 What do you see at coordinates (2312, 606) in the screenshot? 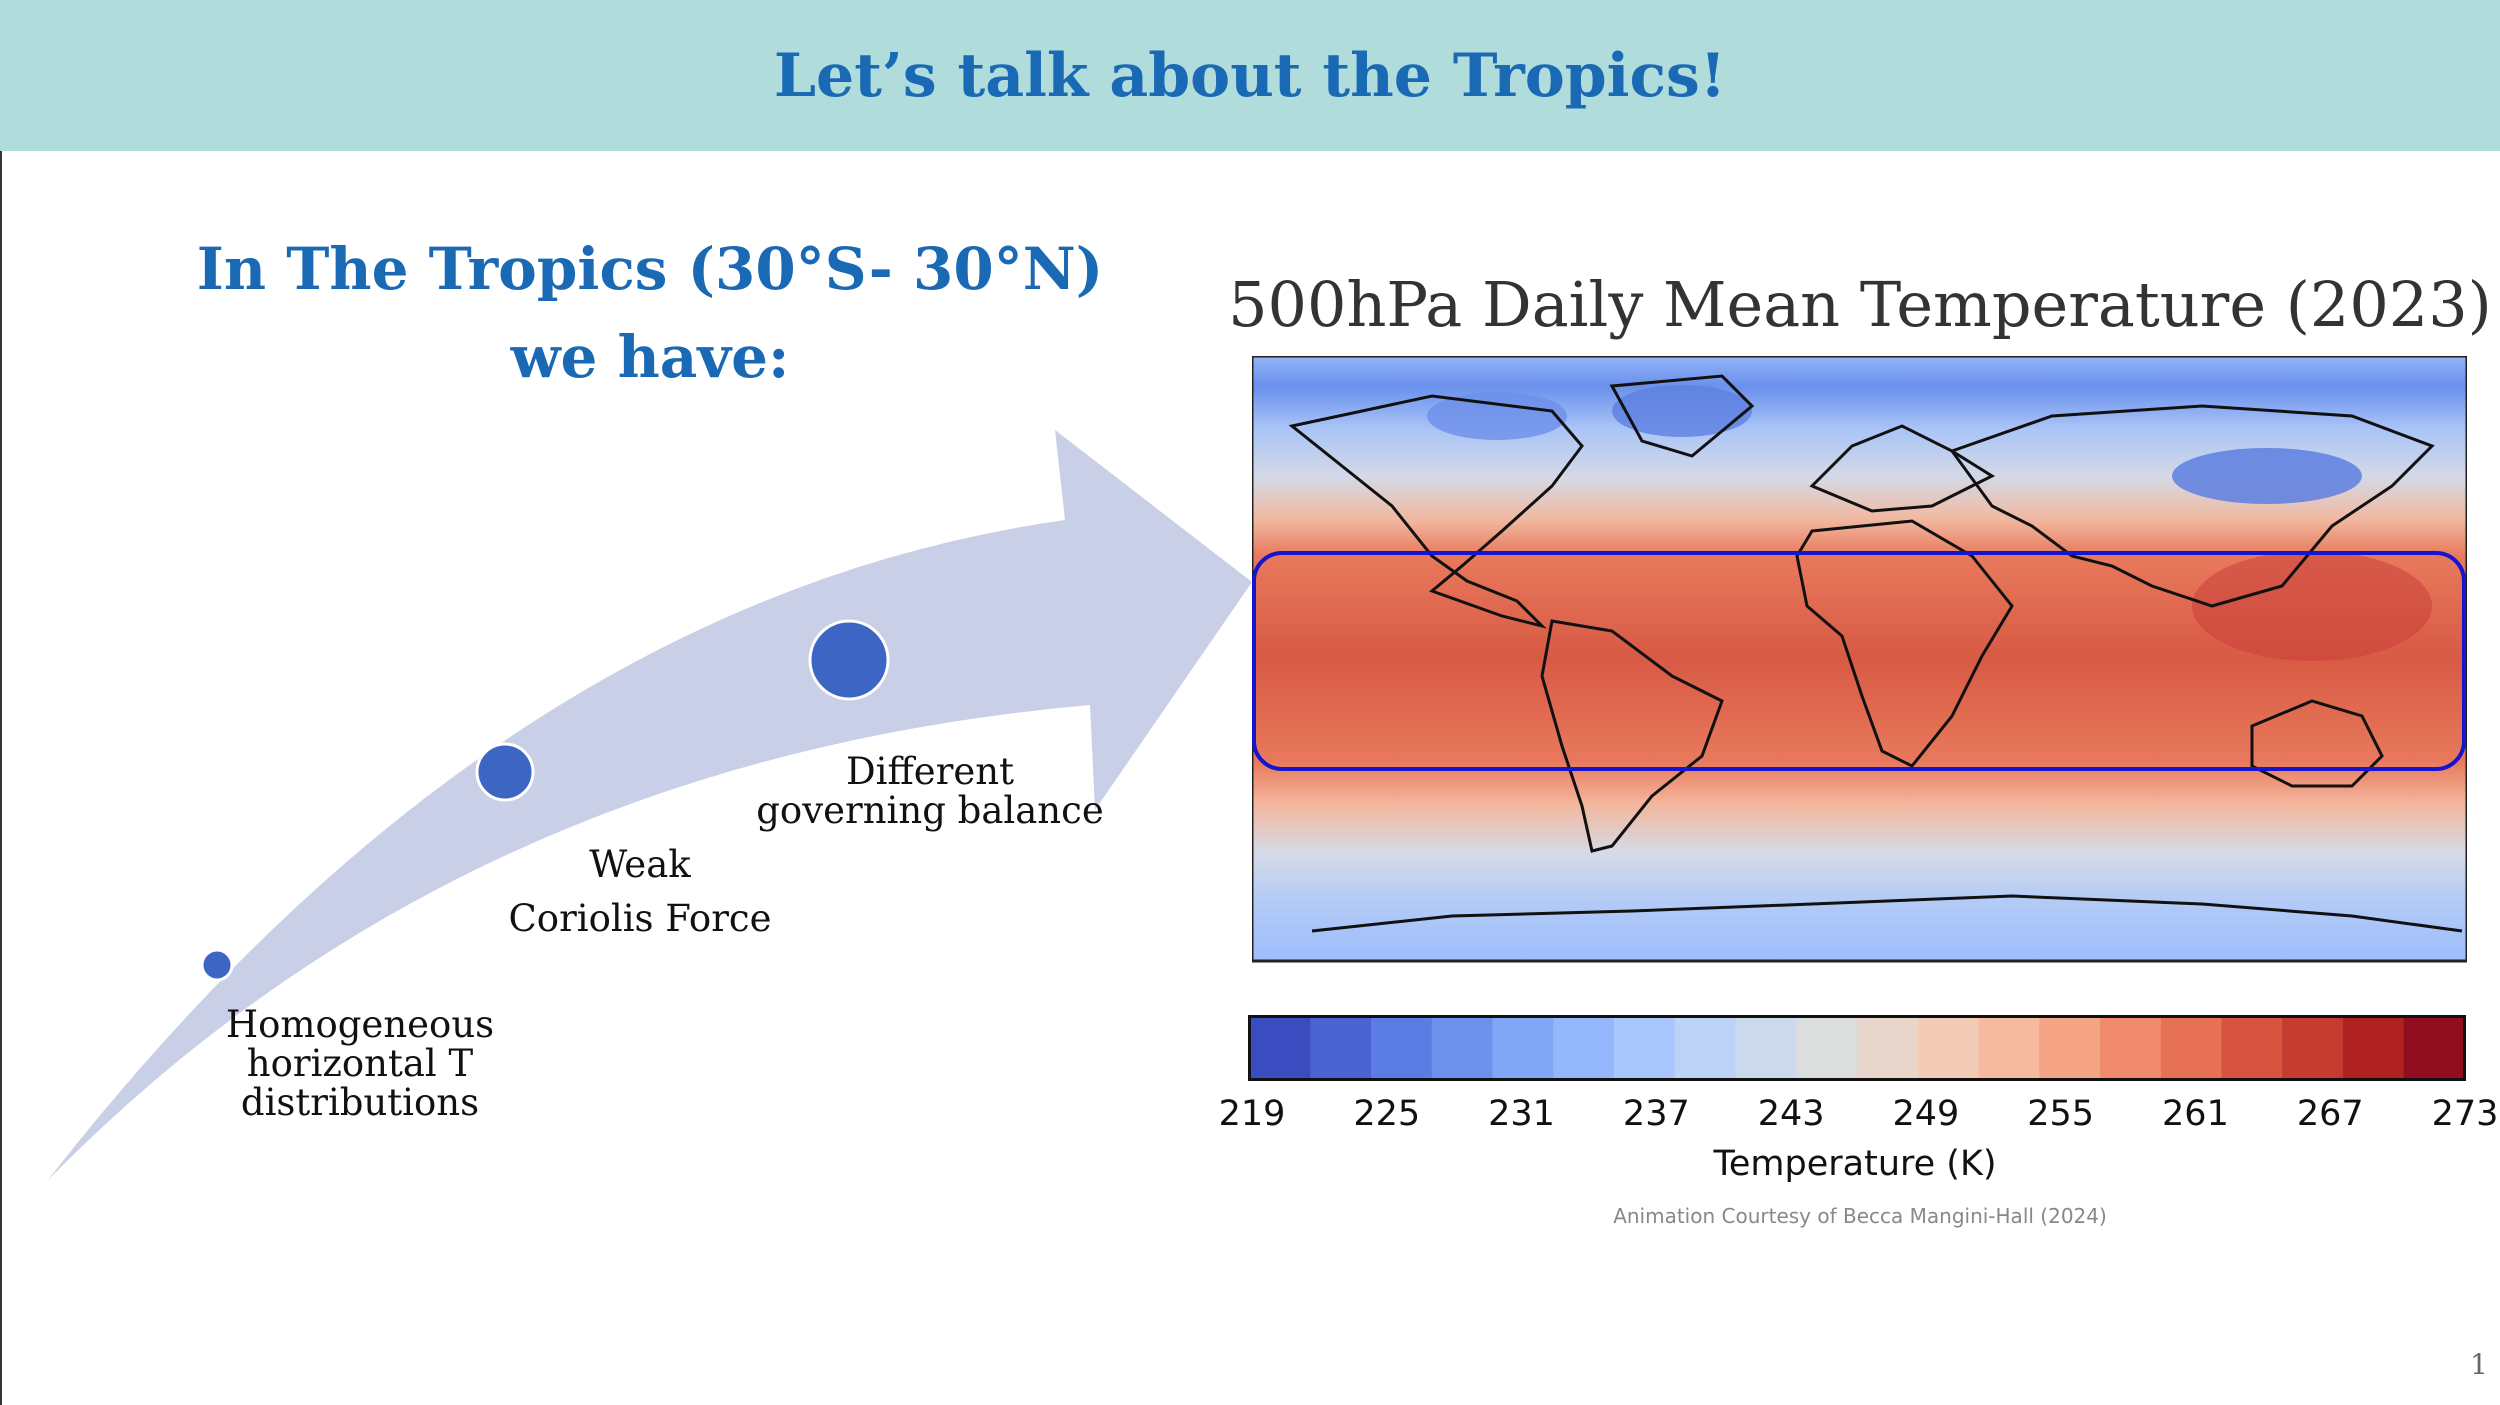
I see `warm-region-pacific` at bounding box center [2312, 606].